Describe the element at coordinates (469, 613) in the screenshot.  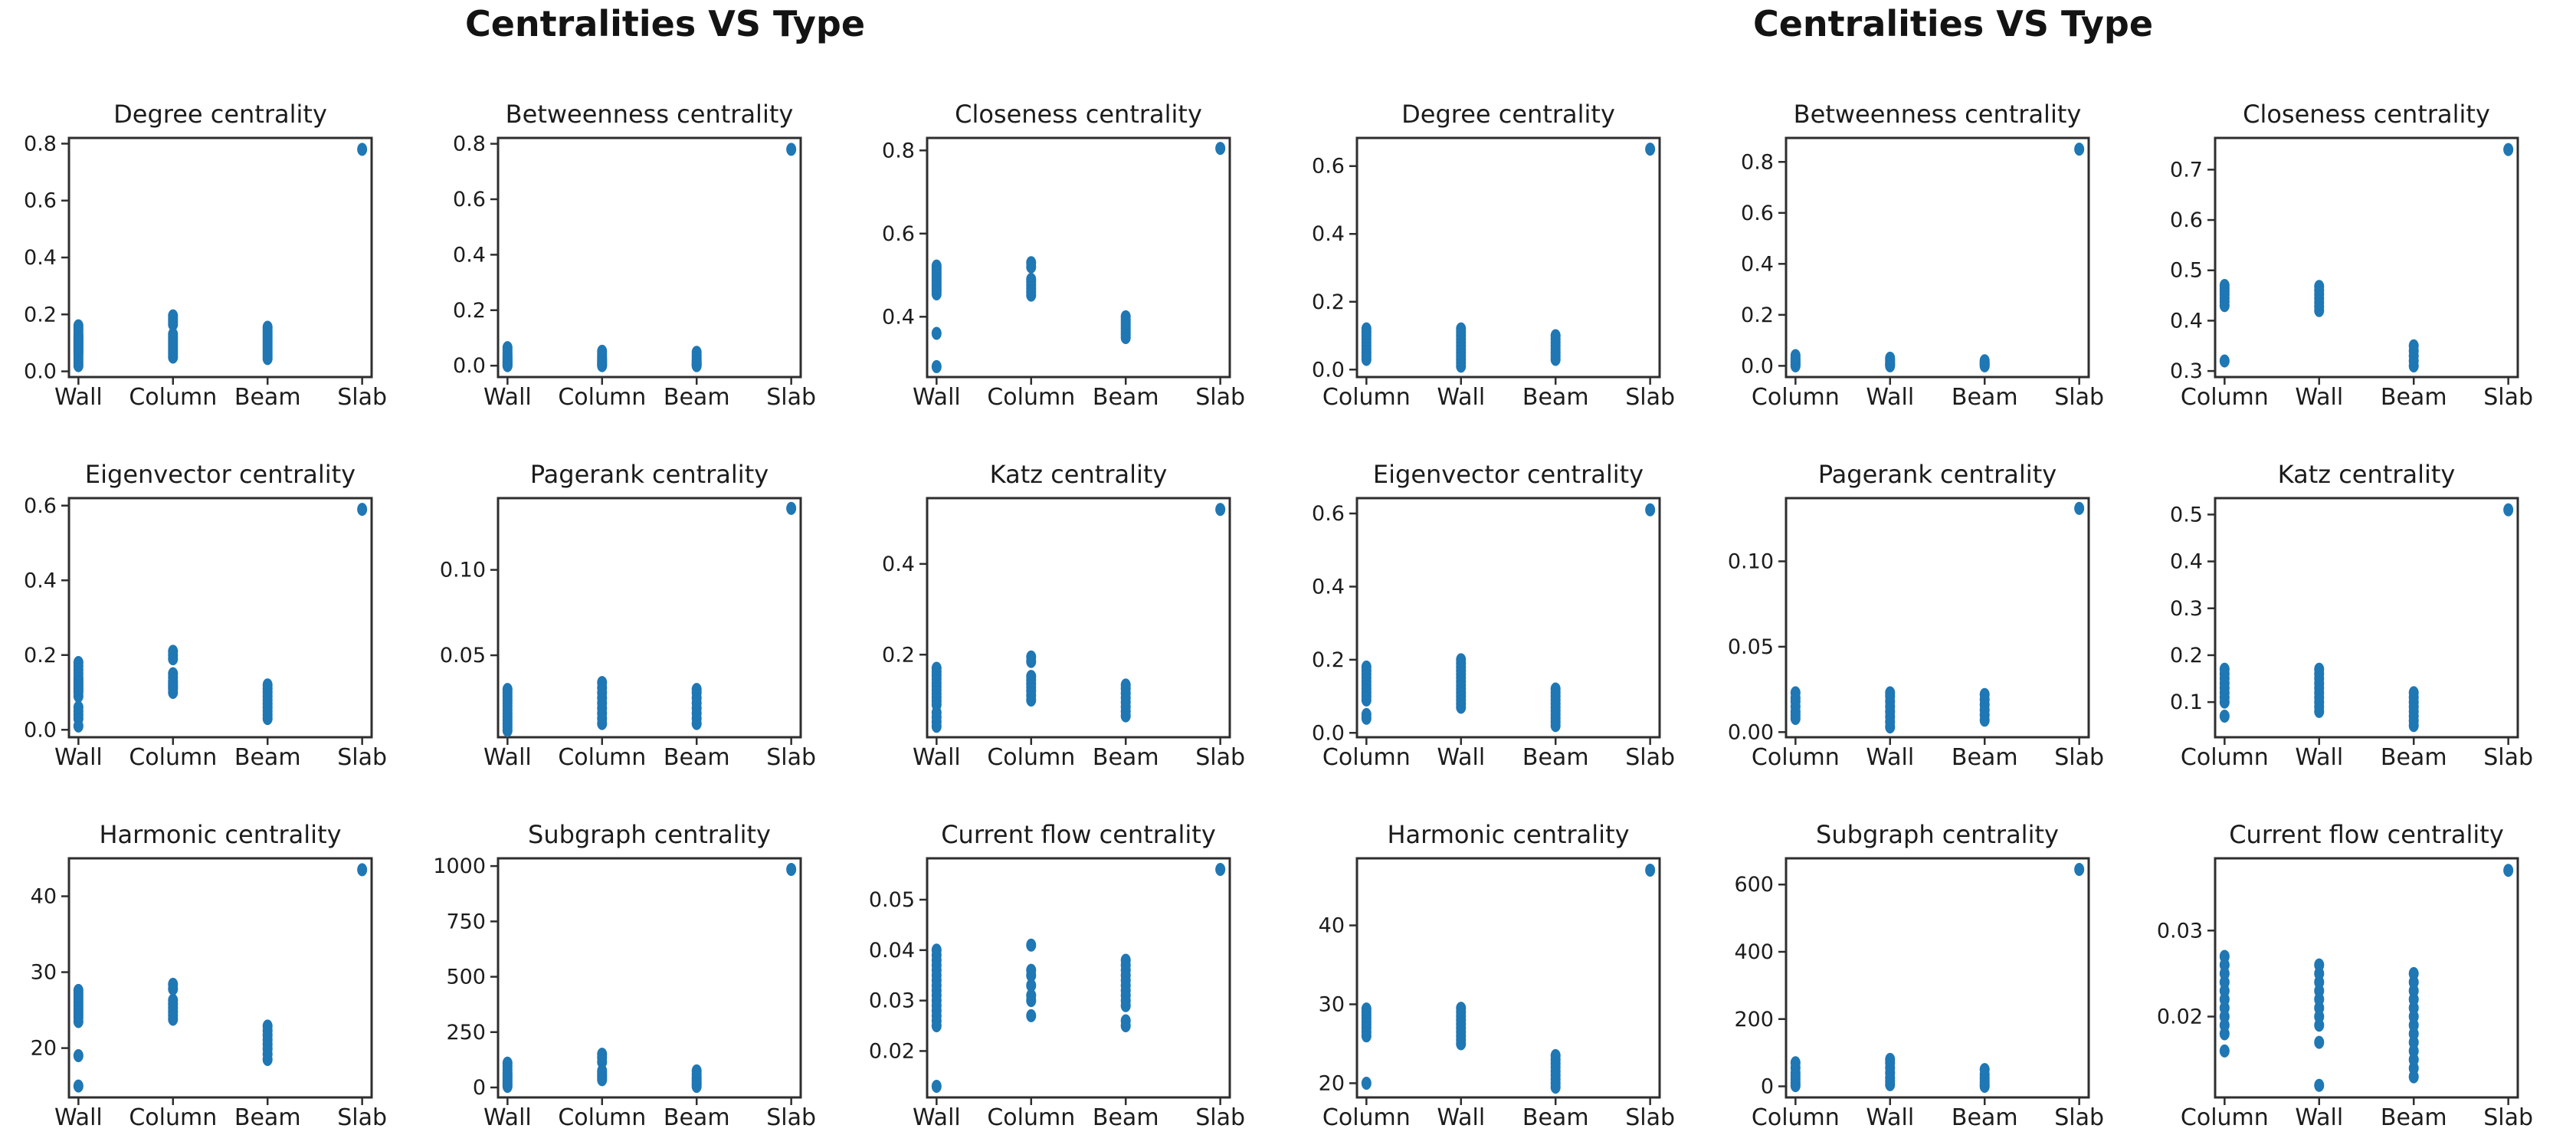
I see `y-axis-ticks: 0.05 0.10` at that location.